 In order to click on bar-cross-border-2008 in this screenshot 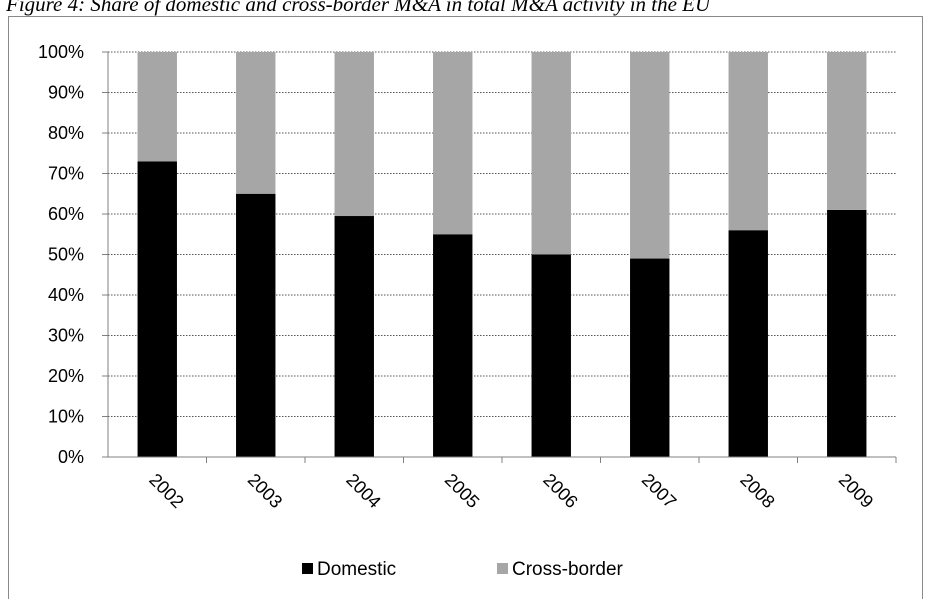, I will do `click(748, 141)`.